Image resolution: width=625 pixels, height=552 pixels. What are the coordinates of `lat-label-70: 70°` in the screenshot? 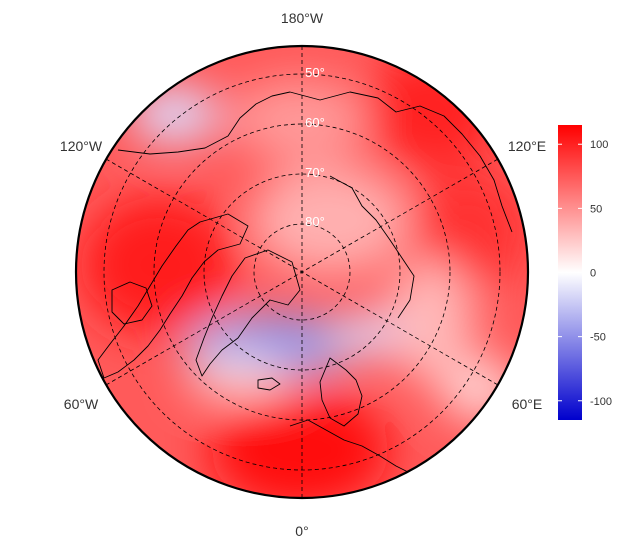 It's located at (315, 172).